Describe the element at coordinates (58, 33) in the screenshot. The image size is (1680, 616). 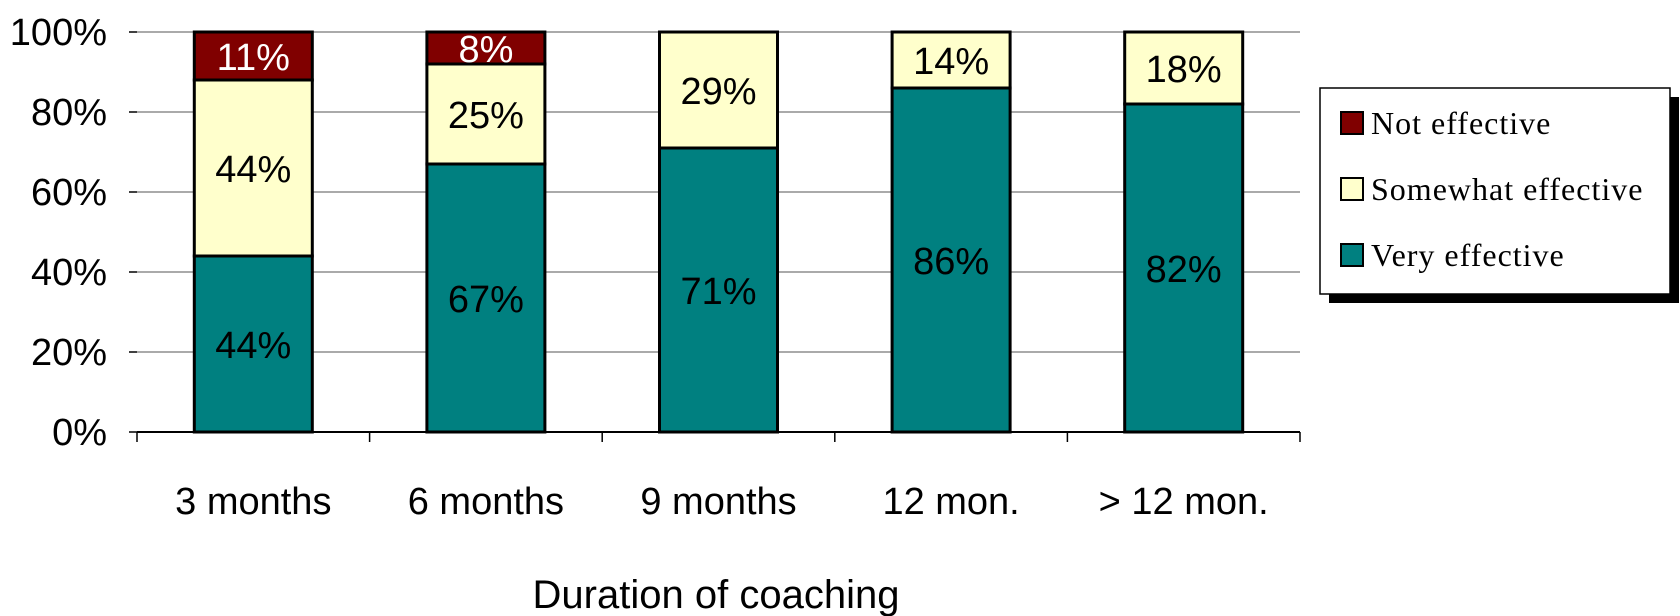
I see `y-tick-label: 100%` at that location.